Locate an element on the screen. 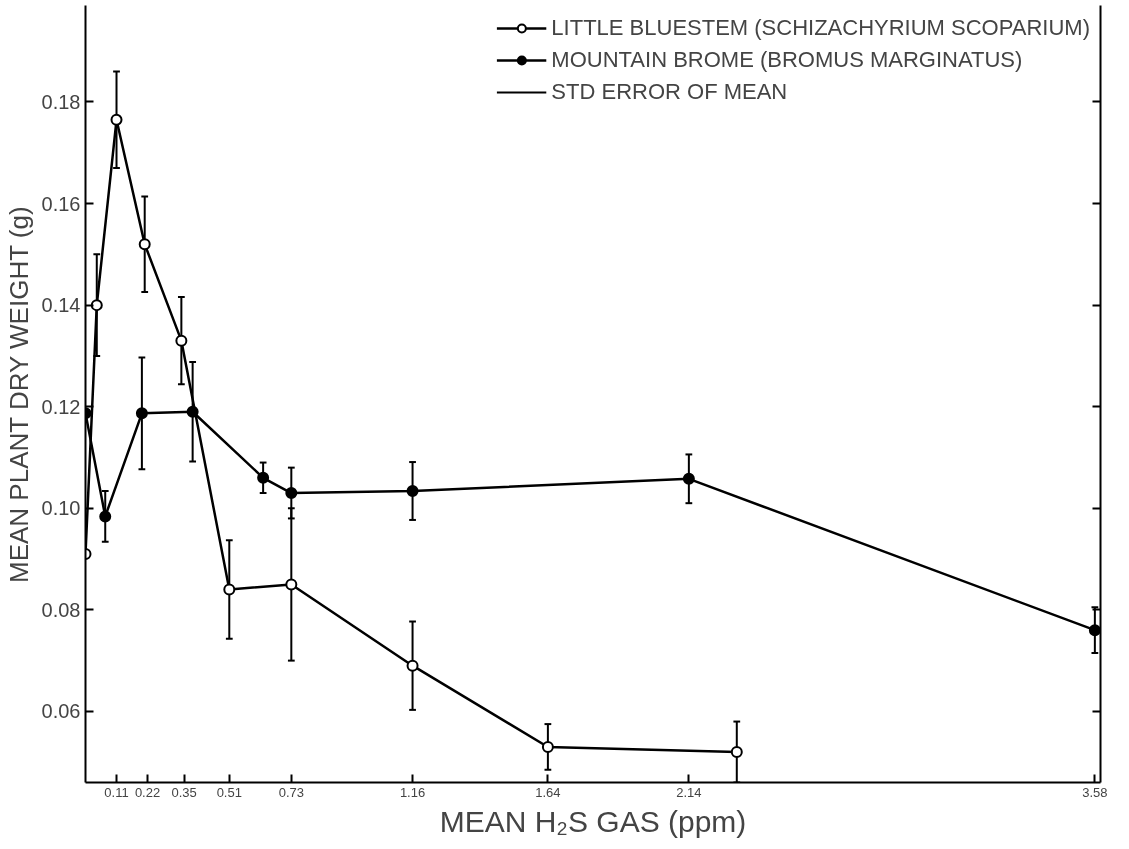 This screenshot has height=849, width=1129. x-axis-title: MEAN H₂S GAS (ppm) is located at coordinates (593, 821).